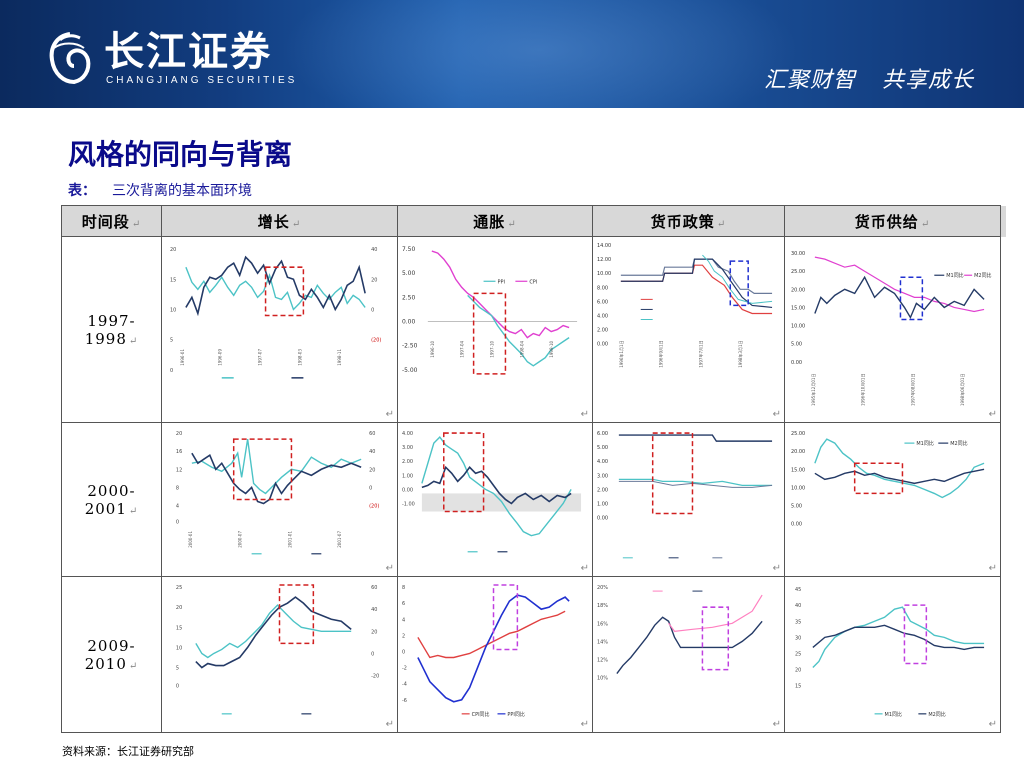  Describe the element at coordinates (70, 58) in the screenshot. I see `logo-emblem-icon` at that location.